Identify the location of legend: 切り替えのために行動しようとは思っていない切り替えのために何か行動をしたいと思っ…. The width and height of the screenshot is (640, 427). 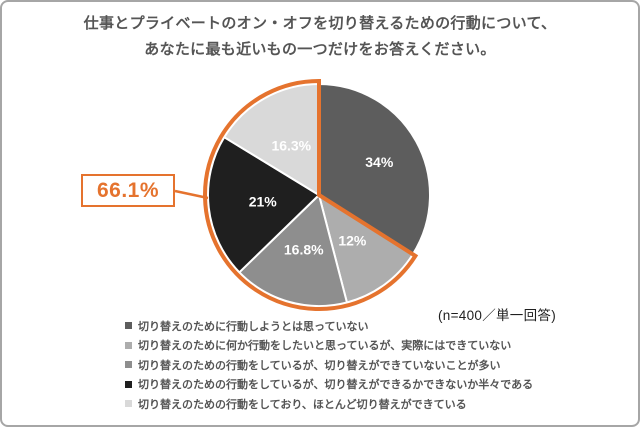
(329, 365).